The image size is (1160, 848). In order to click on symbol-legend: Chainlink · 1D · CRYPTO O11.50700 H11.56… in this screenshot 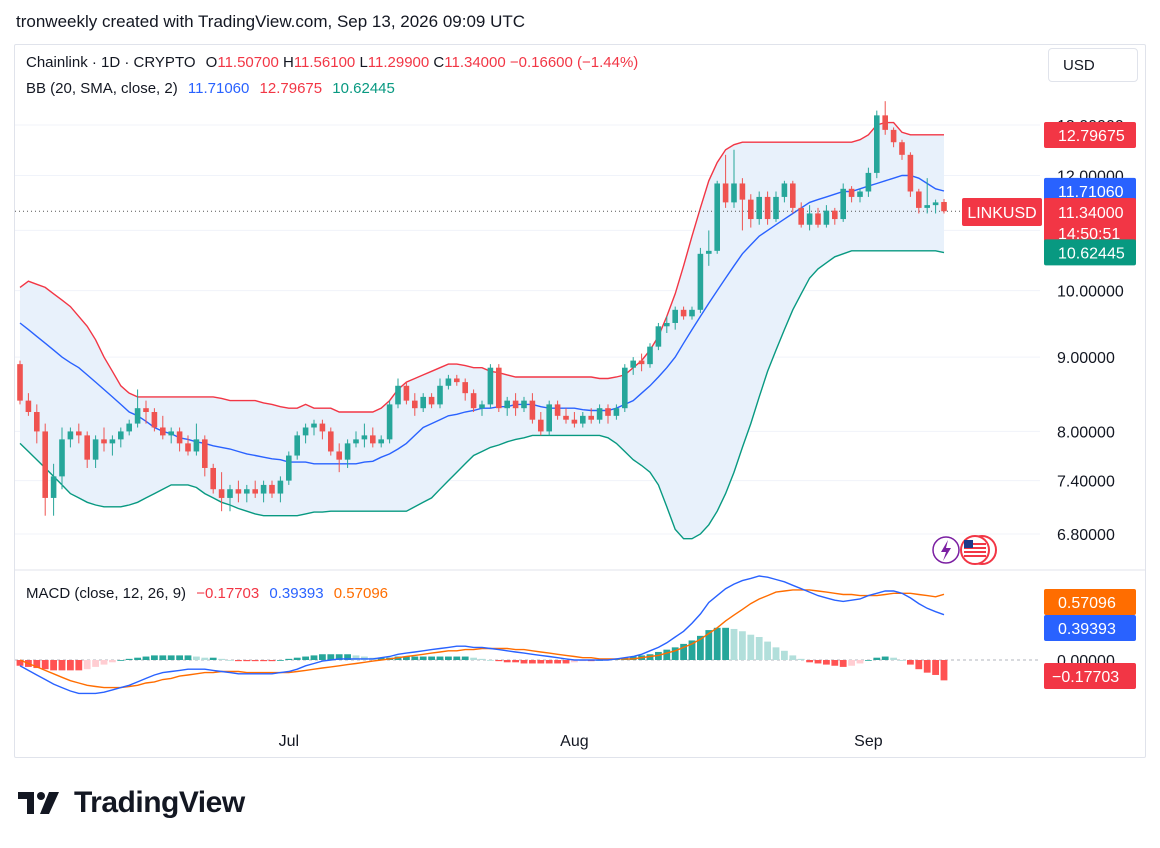, I will do `click(335, 62)`.